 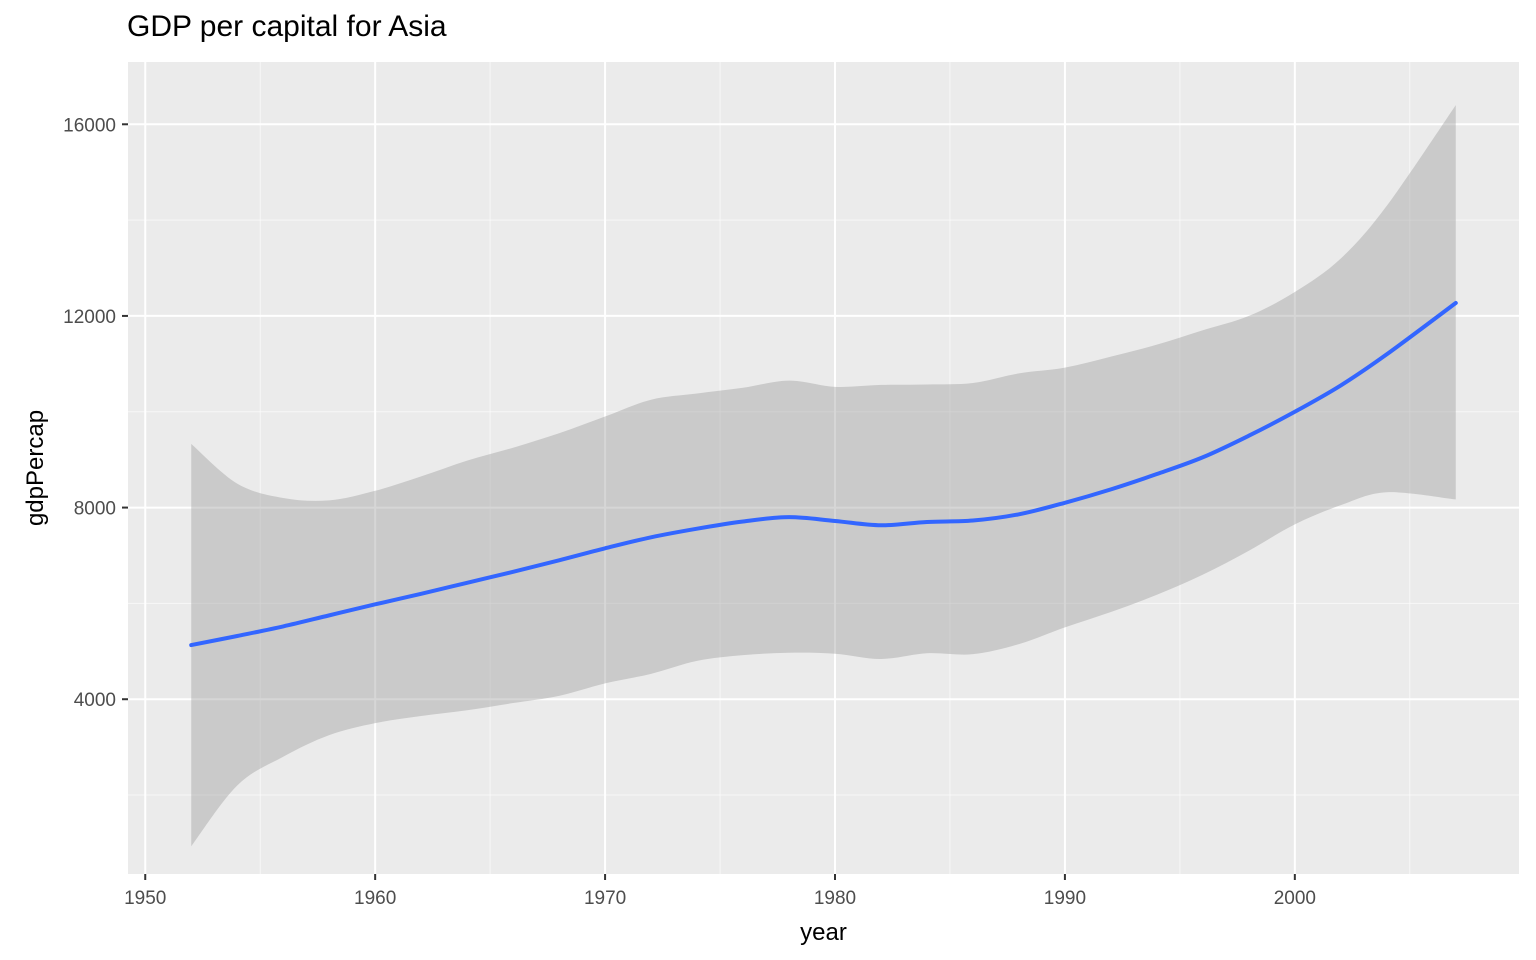 What do you see at coordinates (375, 898) in the screenshot?
I see `x-tick-label: 1960` at bounding box center [375, 898].